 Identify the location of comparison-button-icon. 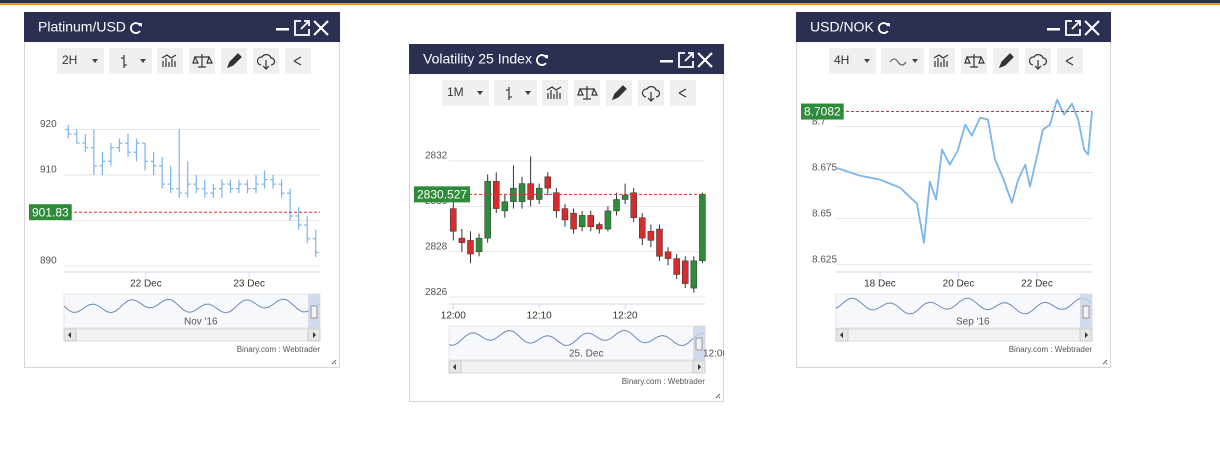
(974, 61).